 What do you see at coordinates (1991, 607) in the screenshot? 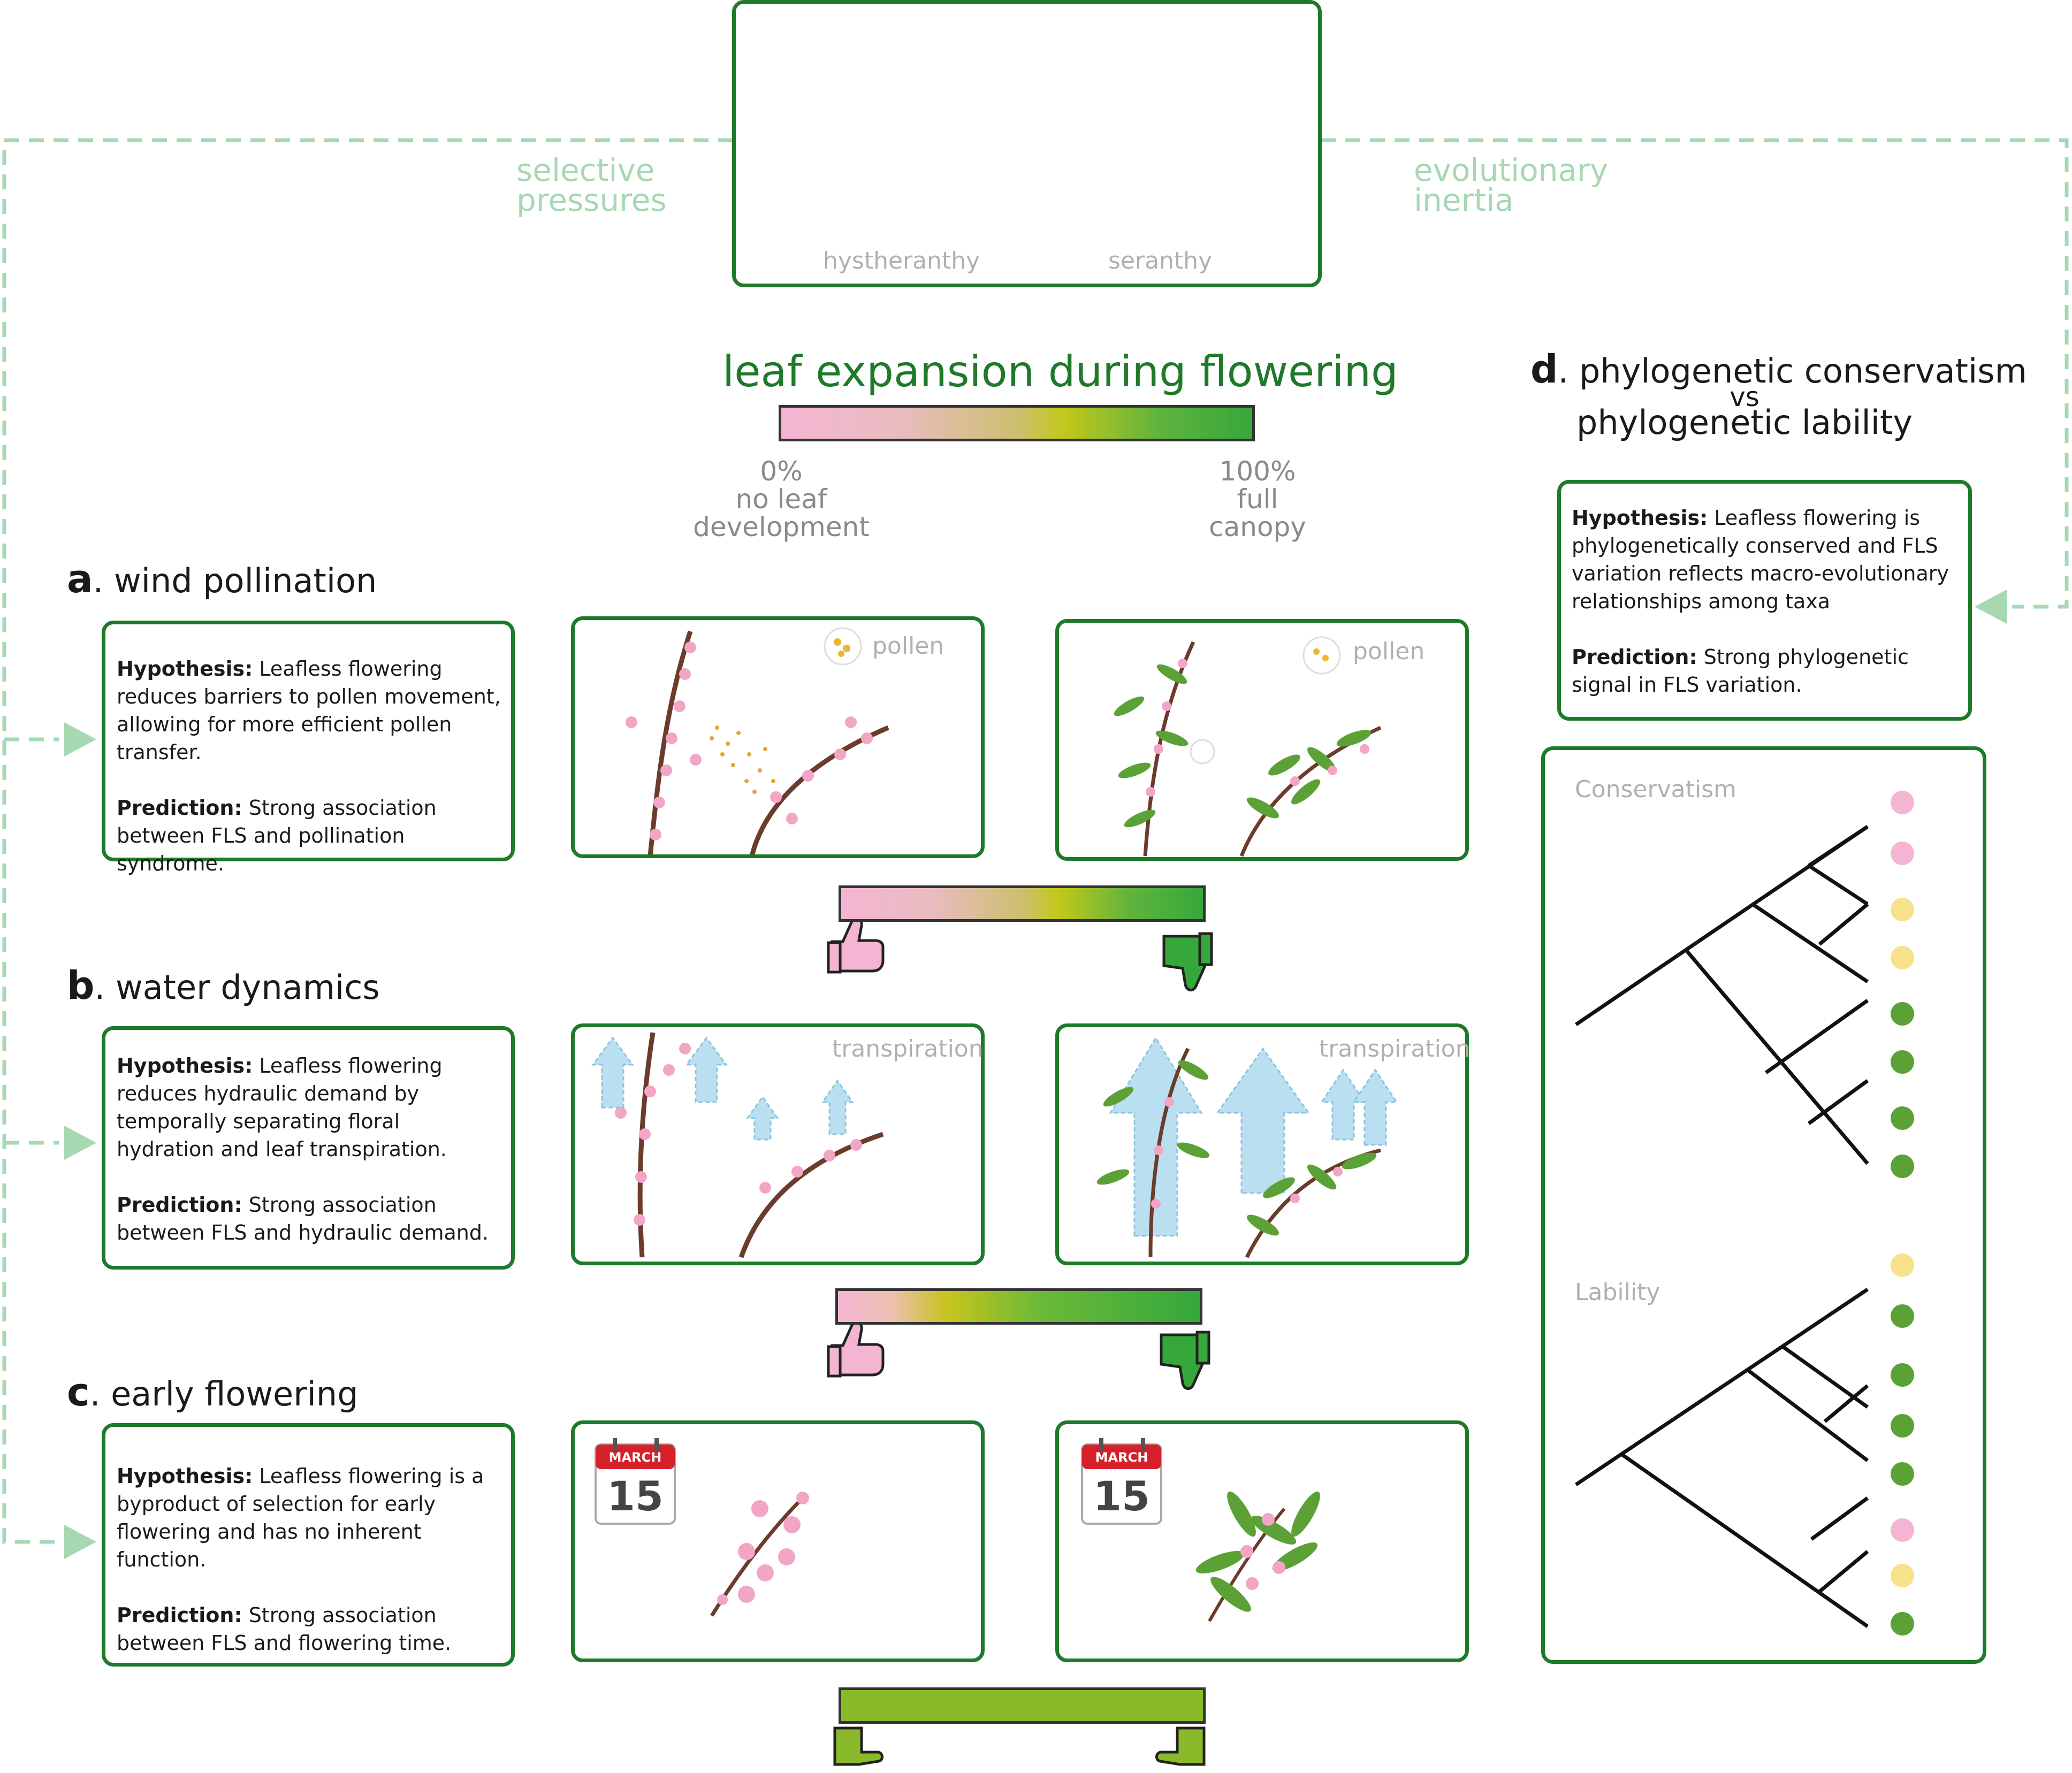
I see `right-arrow-head` at bounding box center [1991, 607].